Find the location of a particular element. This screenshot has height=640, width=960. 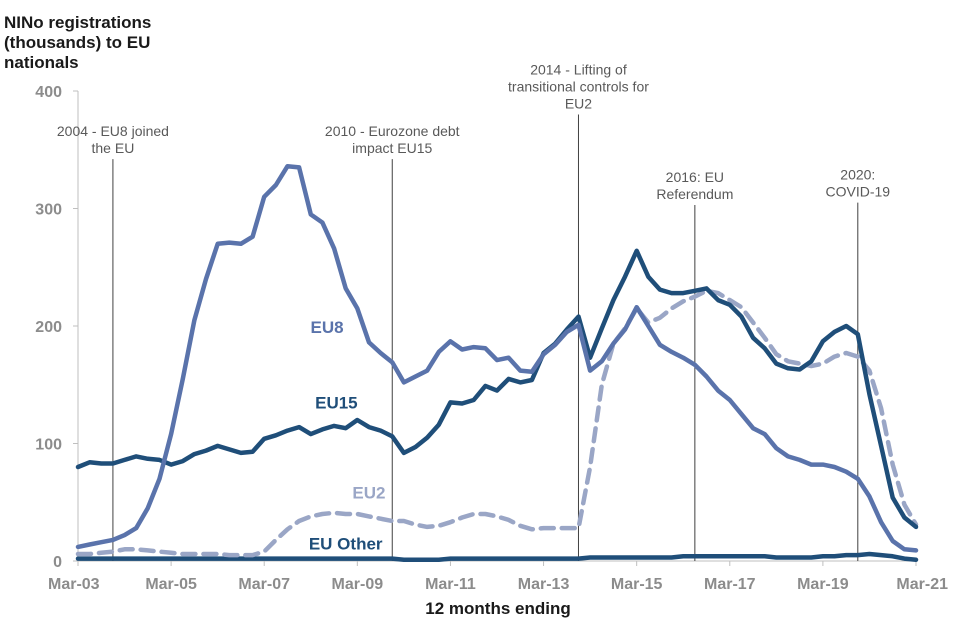

event-label: transitional controls for is located at coordinates (578, 87).